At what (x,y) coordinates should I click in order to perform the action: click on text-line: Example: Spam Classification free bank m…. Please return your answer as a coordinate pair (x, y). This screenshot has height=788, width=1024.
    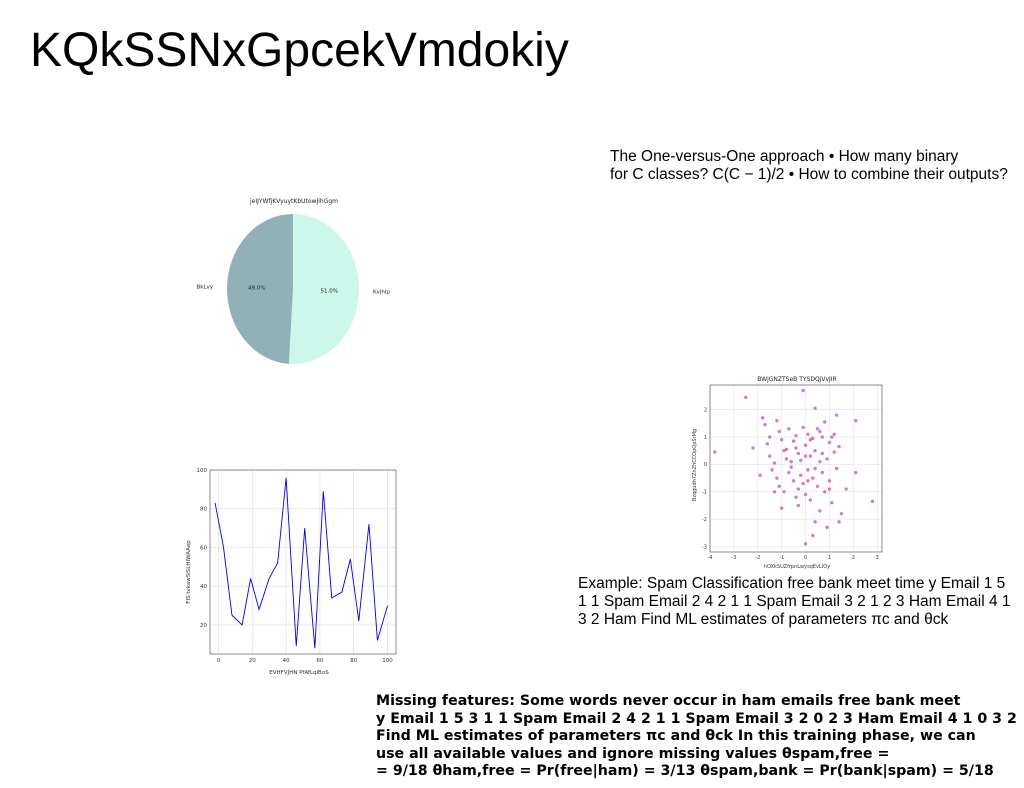
    Looking at the image, I should click on (792, 583).